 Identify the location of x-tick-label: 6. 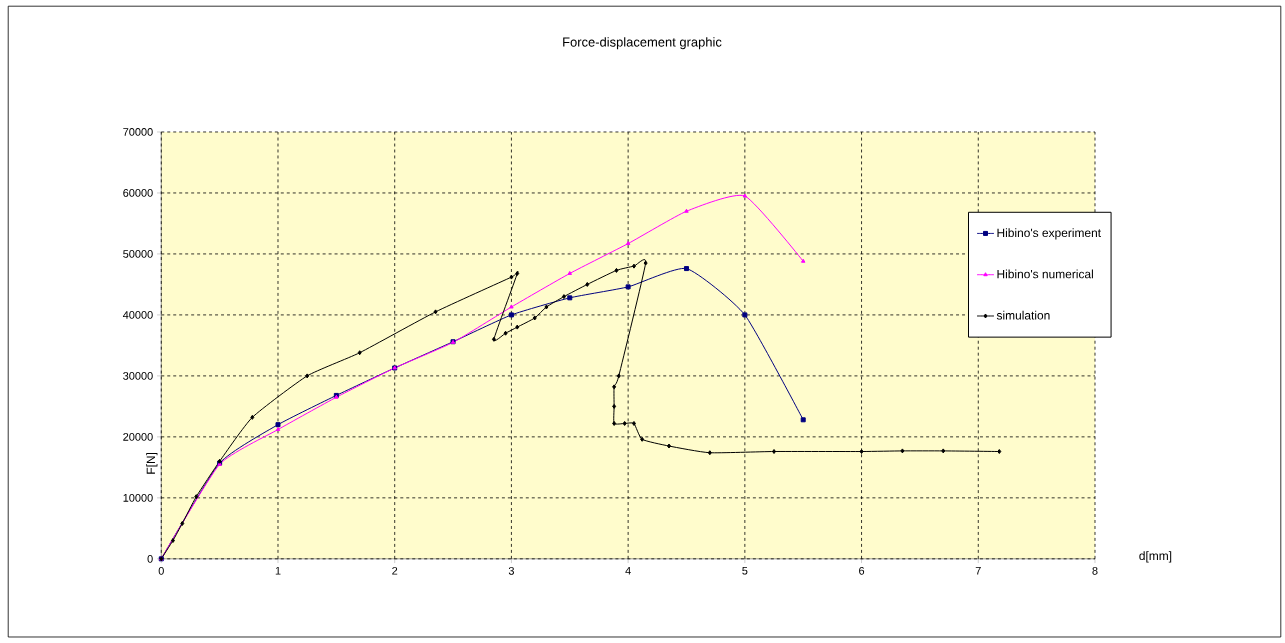
(862, 570).